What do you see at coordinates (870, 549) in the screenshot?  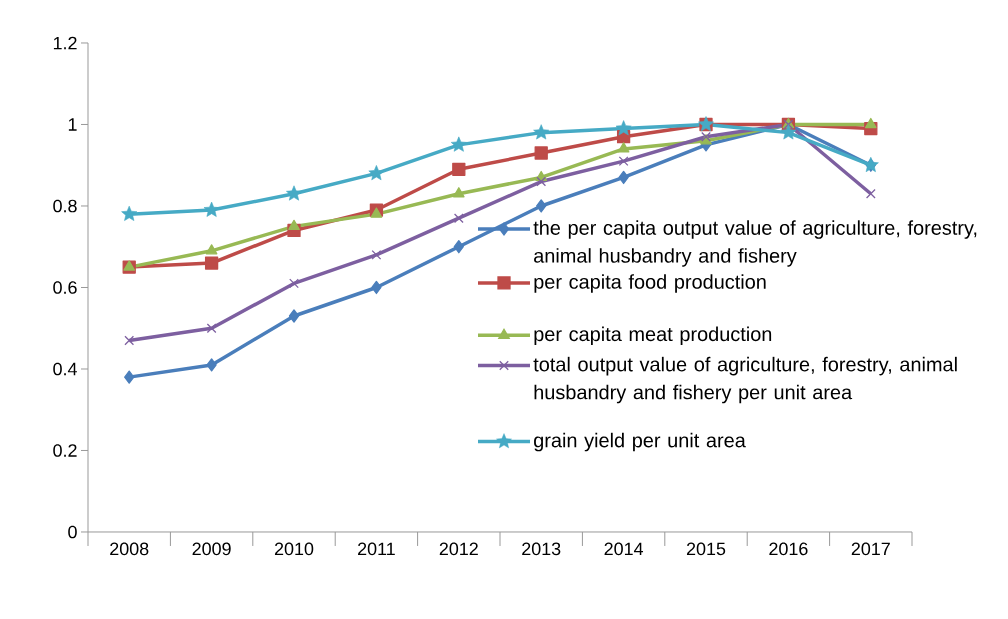 I see `x-tick-label: 2017` at bounding box center [870, 549].